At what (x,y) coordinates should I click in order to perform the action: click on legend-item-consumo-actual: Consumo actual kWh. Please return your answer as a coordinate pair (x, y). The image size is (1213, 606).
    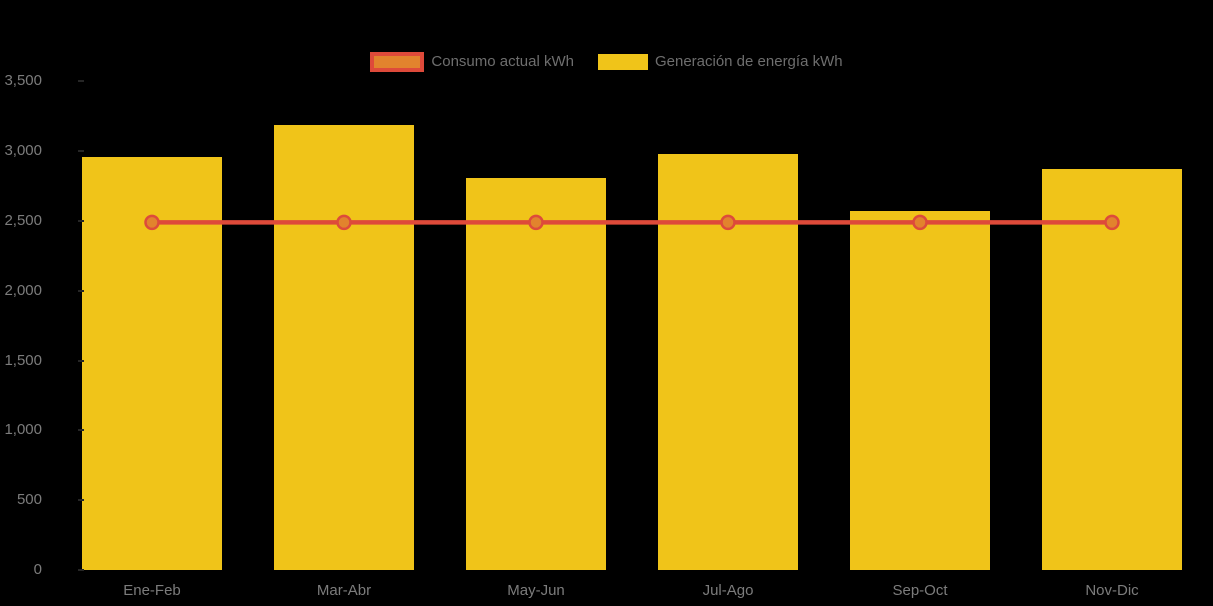
    Looking at the image, I should click on (472, 62).